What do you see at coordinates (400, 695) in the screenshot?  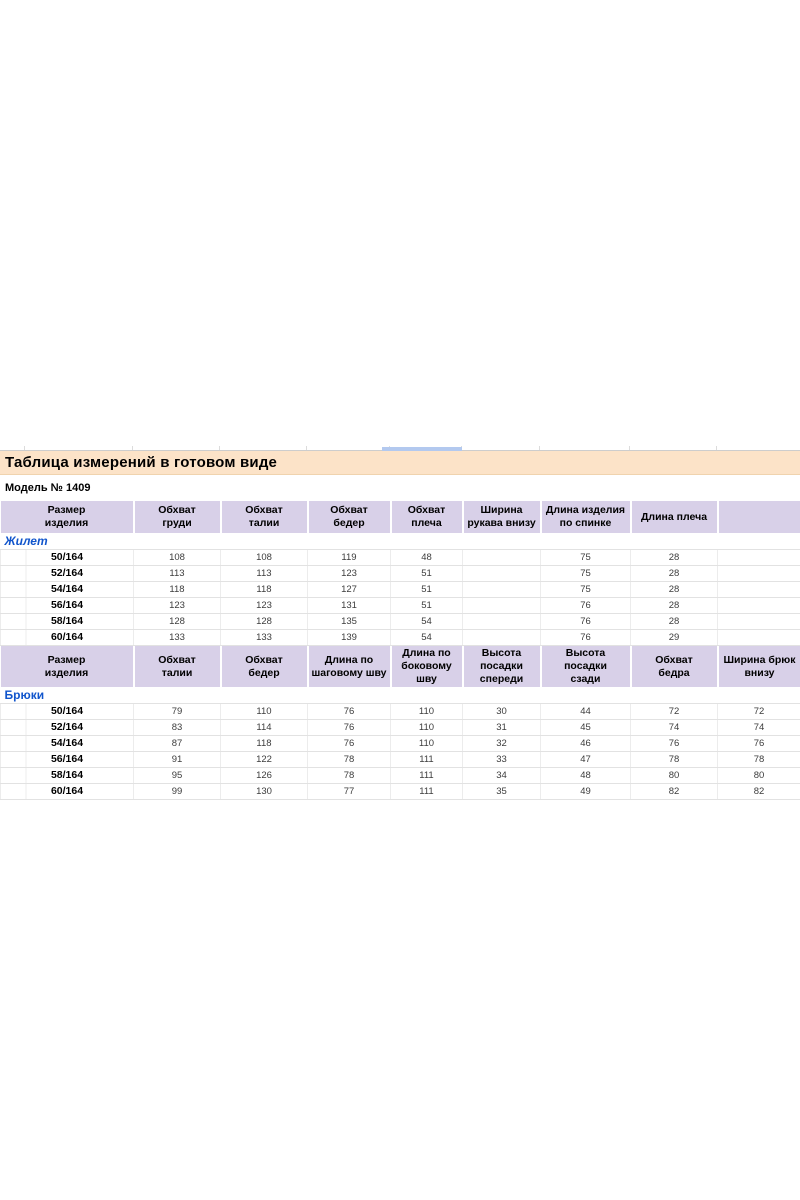 I see `trousers-section-row: Брюки` at bounding box center [400, 695].